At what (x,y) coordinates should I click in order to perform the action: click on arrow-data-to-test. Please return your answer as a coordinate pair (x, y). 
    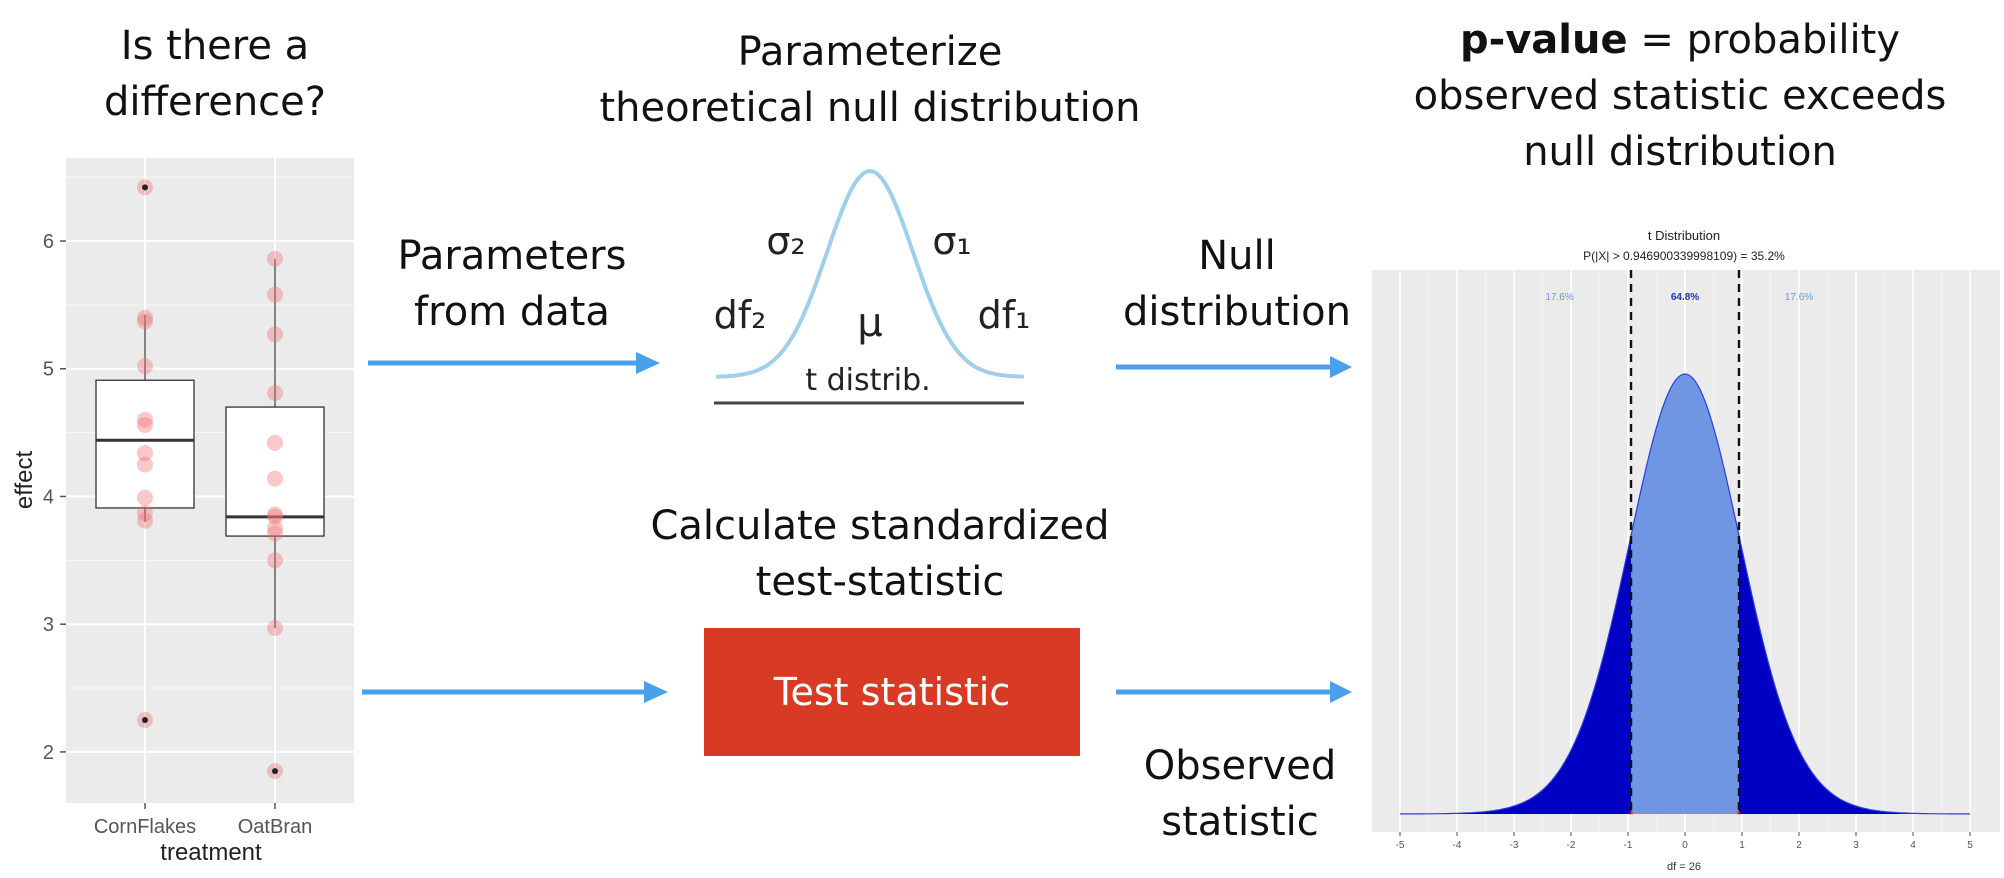
    Looking at the image, I should click on (515, 692).